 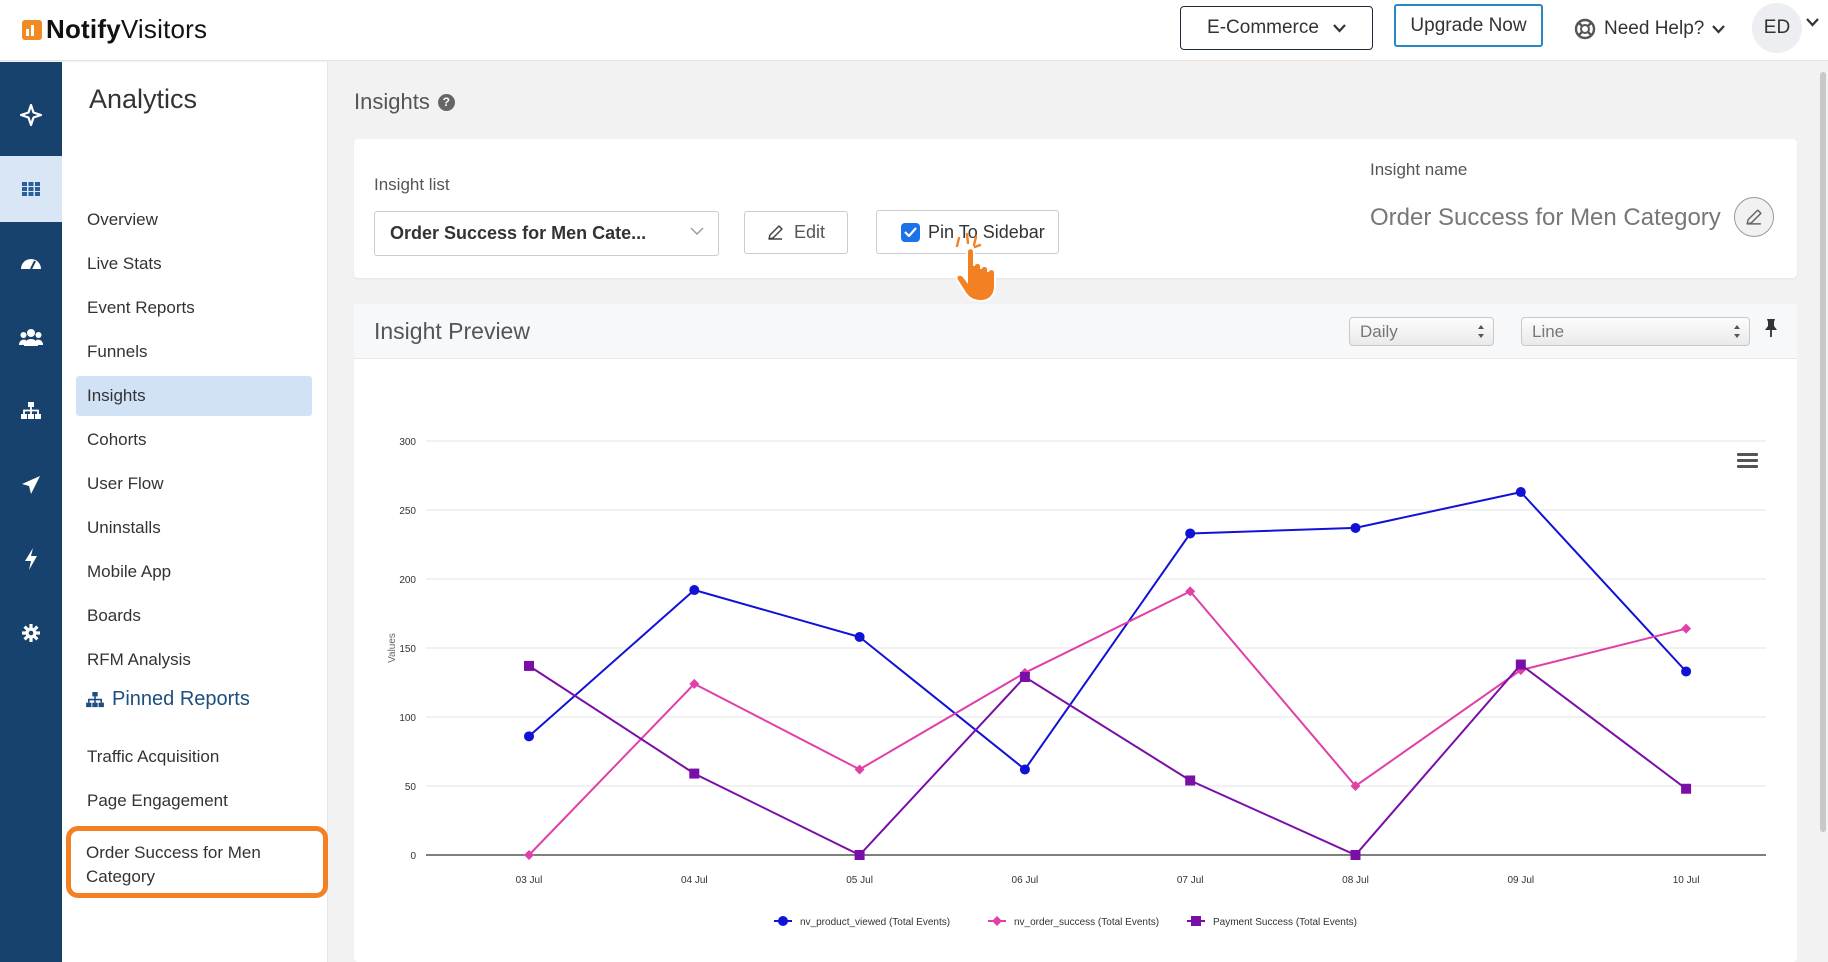 I want to click on avatar-initials: ED, so click(x=1777, y=27).